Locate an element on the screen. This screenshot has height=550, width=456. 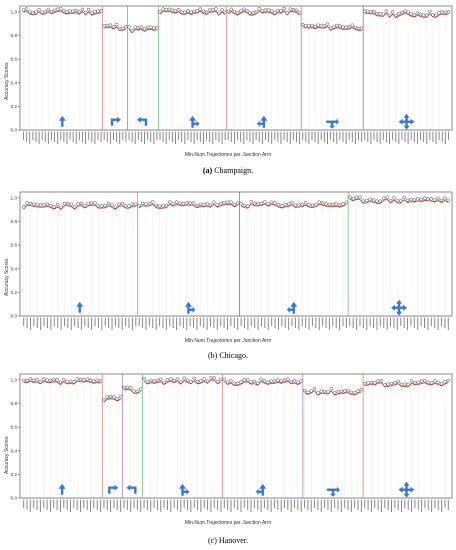
caption-chicago: (b) Chicago. is located at coordinates (228, 355).